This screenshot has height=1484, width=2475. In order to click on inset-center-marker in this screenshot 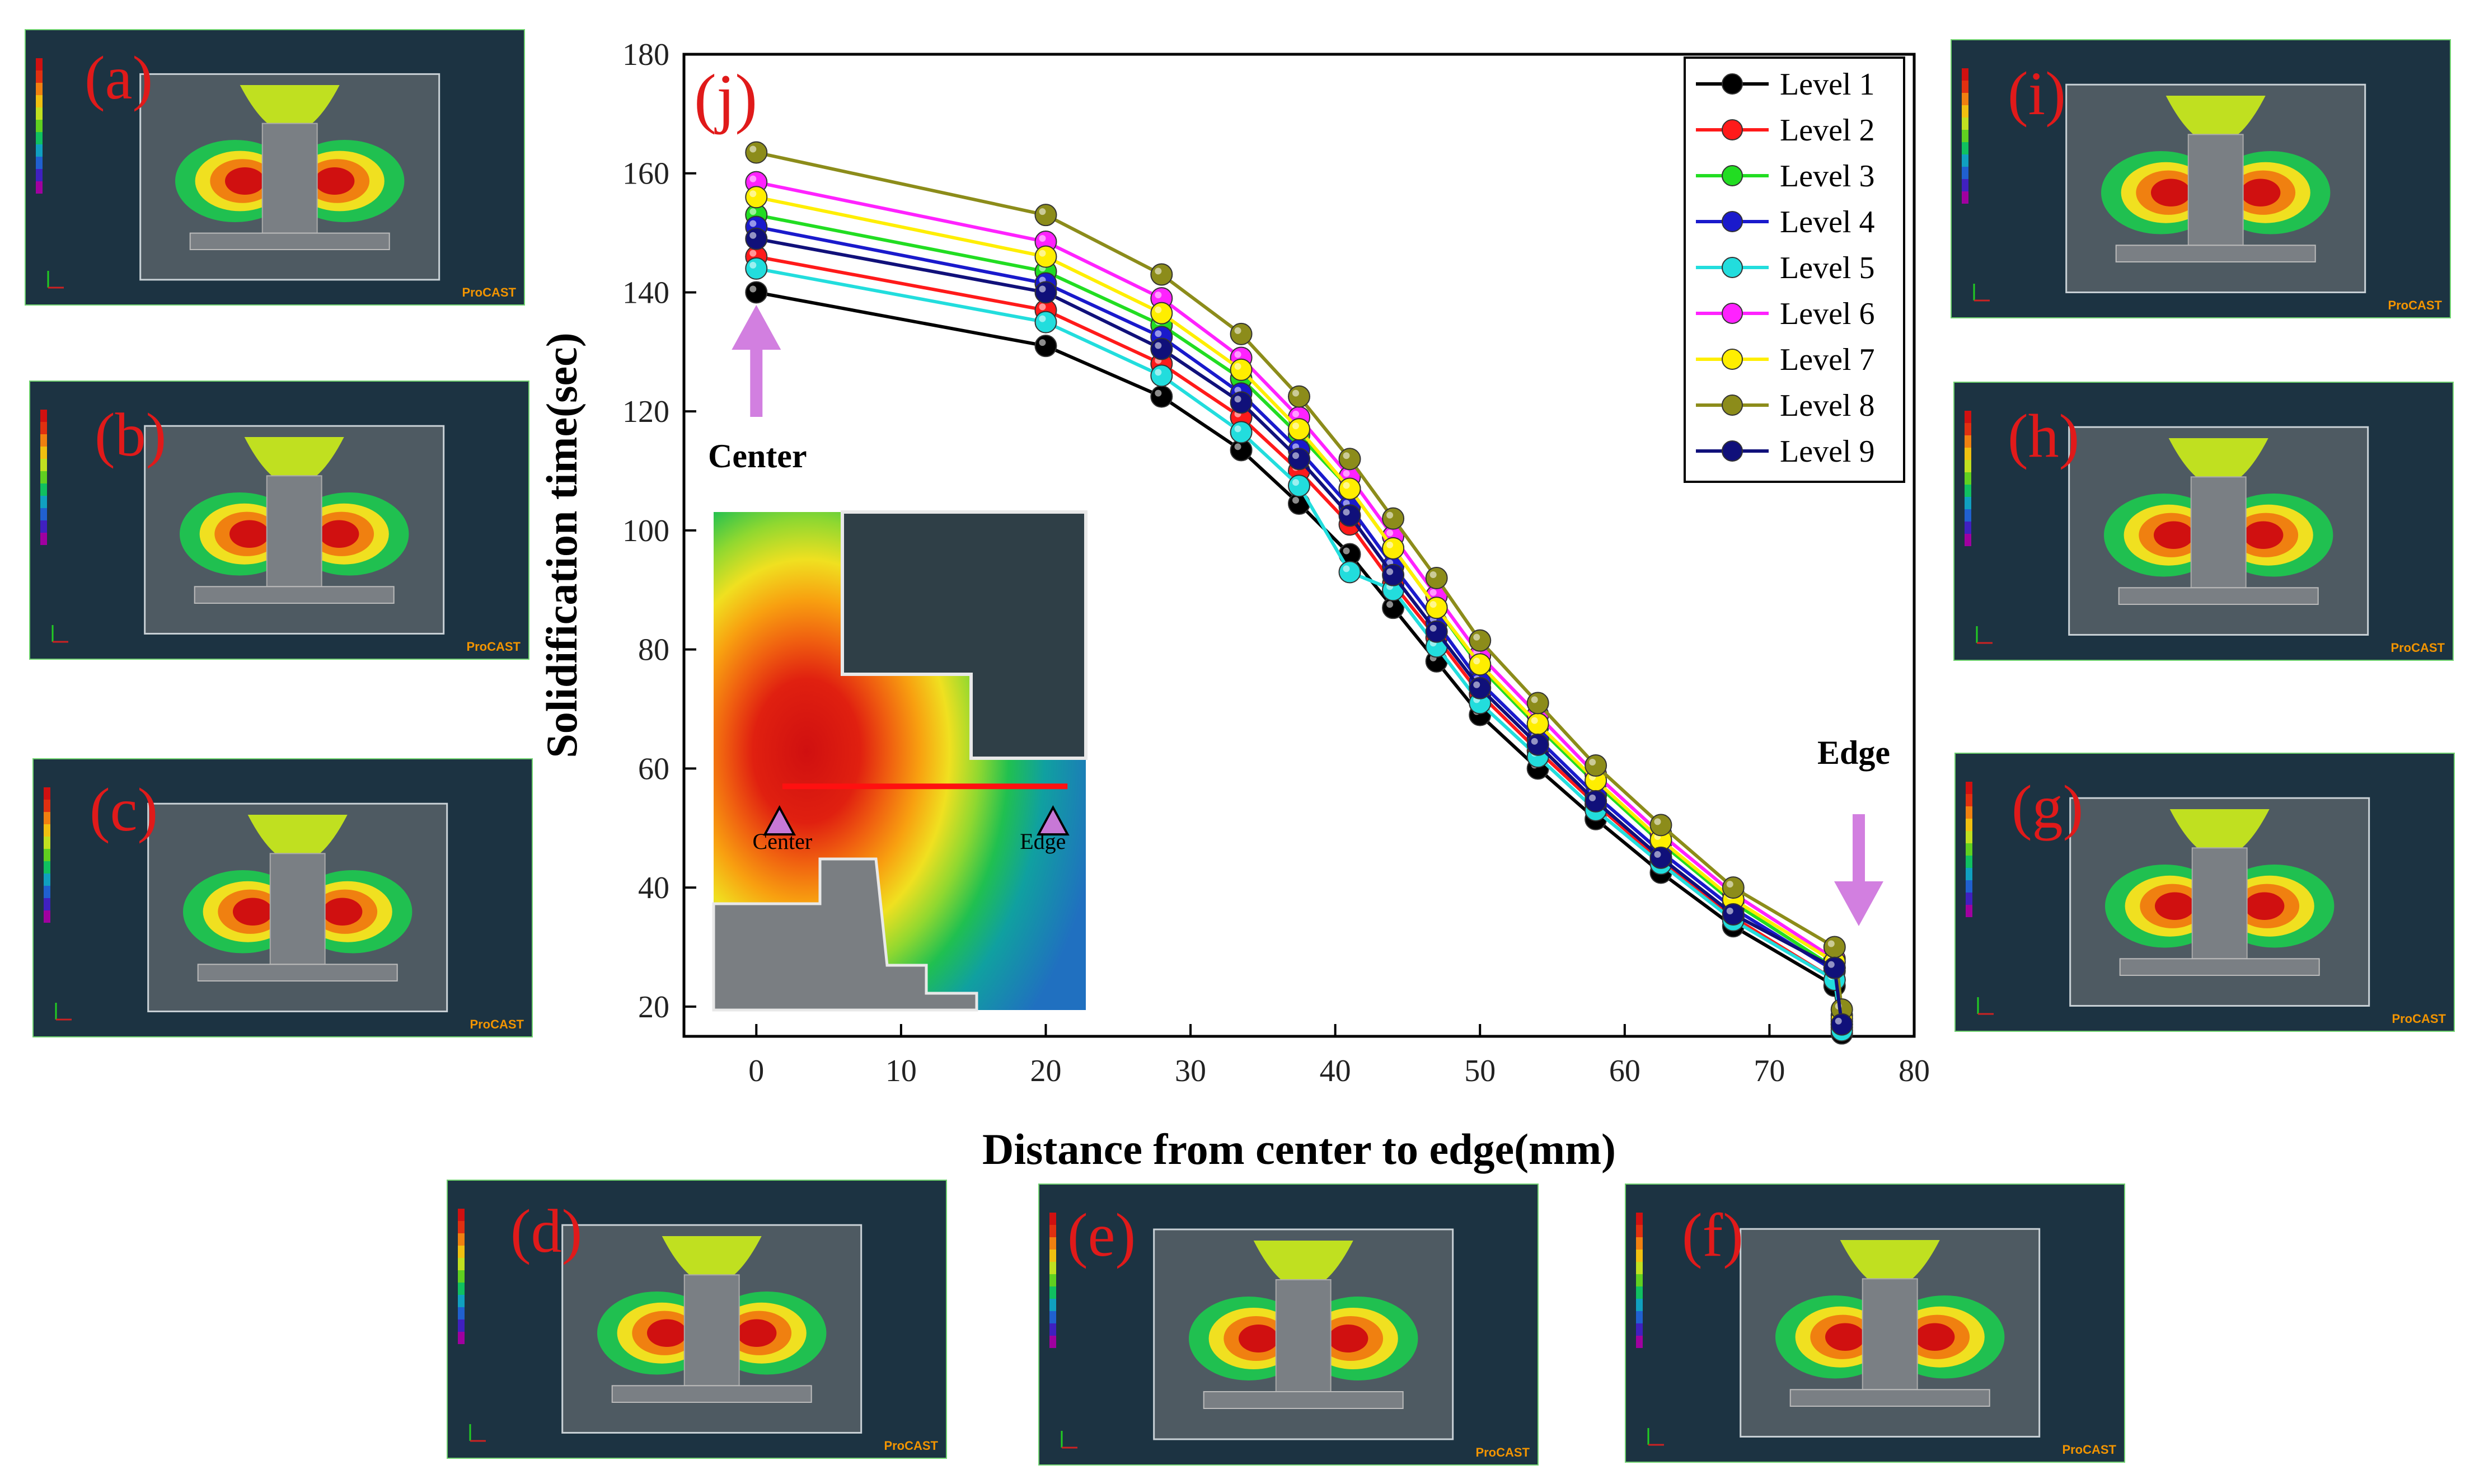, I will do `click(779, 820)`.